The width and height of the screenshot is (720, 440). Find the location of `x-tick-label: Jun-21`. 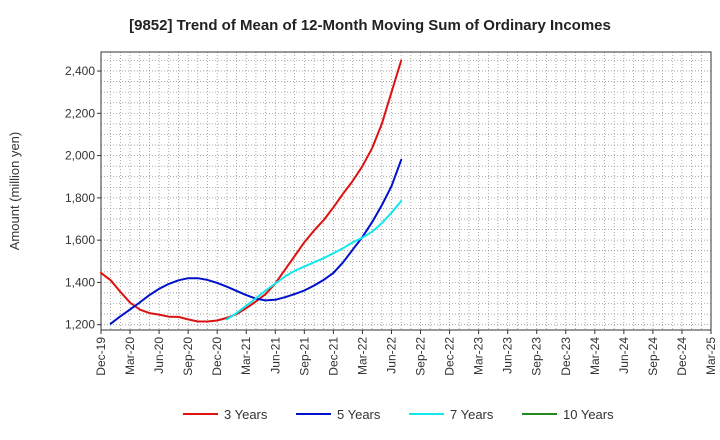

x-tick-label: Jun-21 is located at coordinates (275, 355).